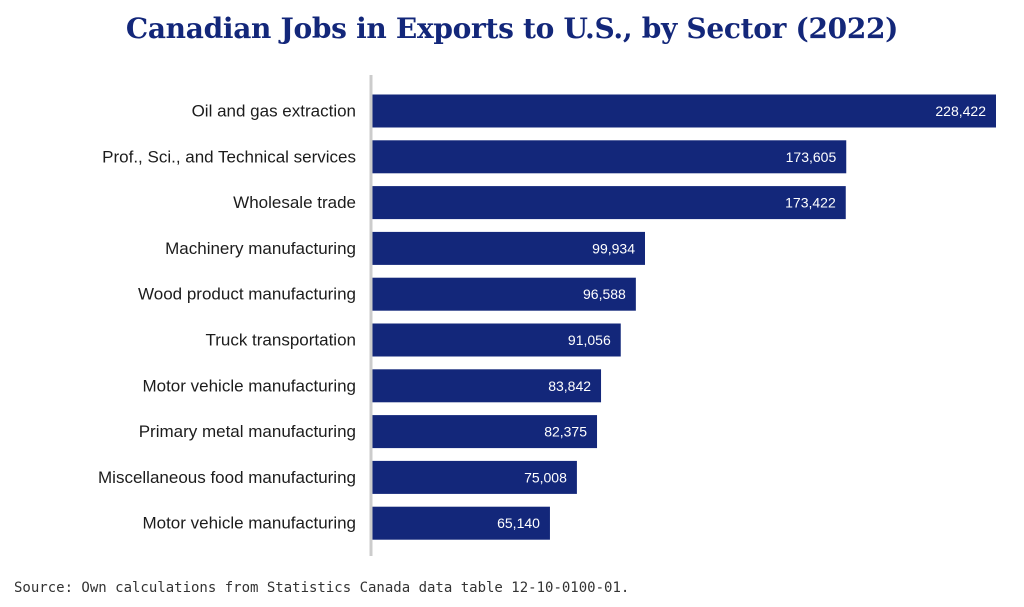 This screenshot has width=1024, height=607. I want to click on value-label-3: 173,422, so click(810, 203).